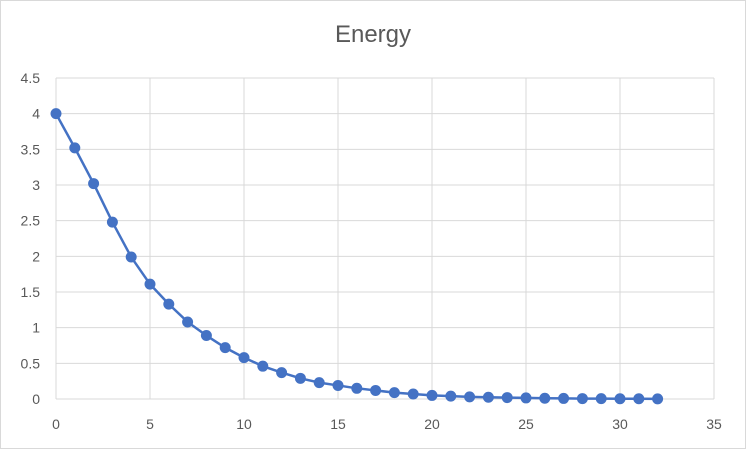 Image resolution: width=746 pixels, height=449 pixels. I want to click on x-tick-label: 5, so click(150, 424).